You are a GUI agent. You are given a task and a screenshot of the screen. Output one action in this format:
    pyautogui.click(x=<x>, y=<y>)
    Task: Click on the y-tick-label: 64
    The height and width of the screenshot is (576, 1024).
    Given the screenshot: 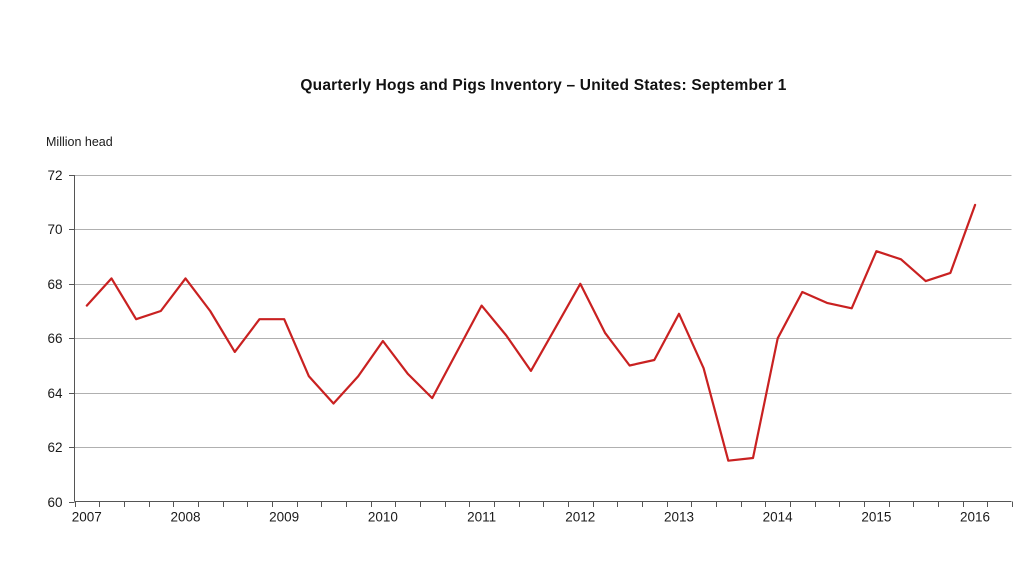 What is the action you would take?
    pyautogui.click(x=55, y=393)
    